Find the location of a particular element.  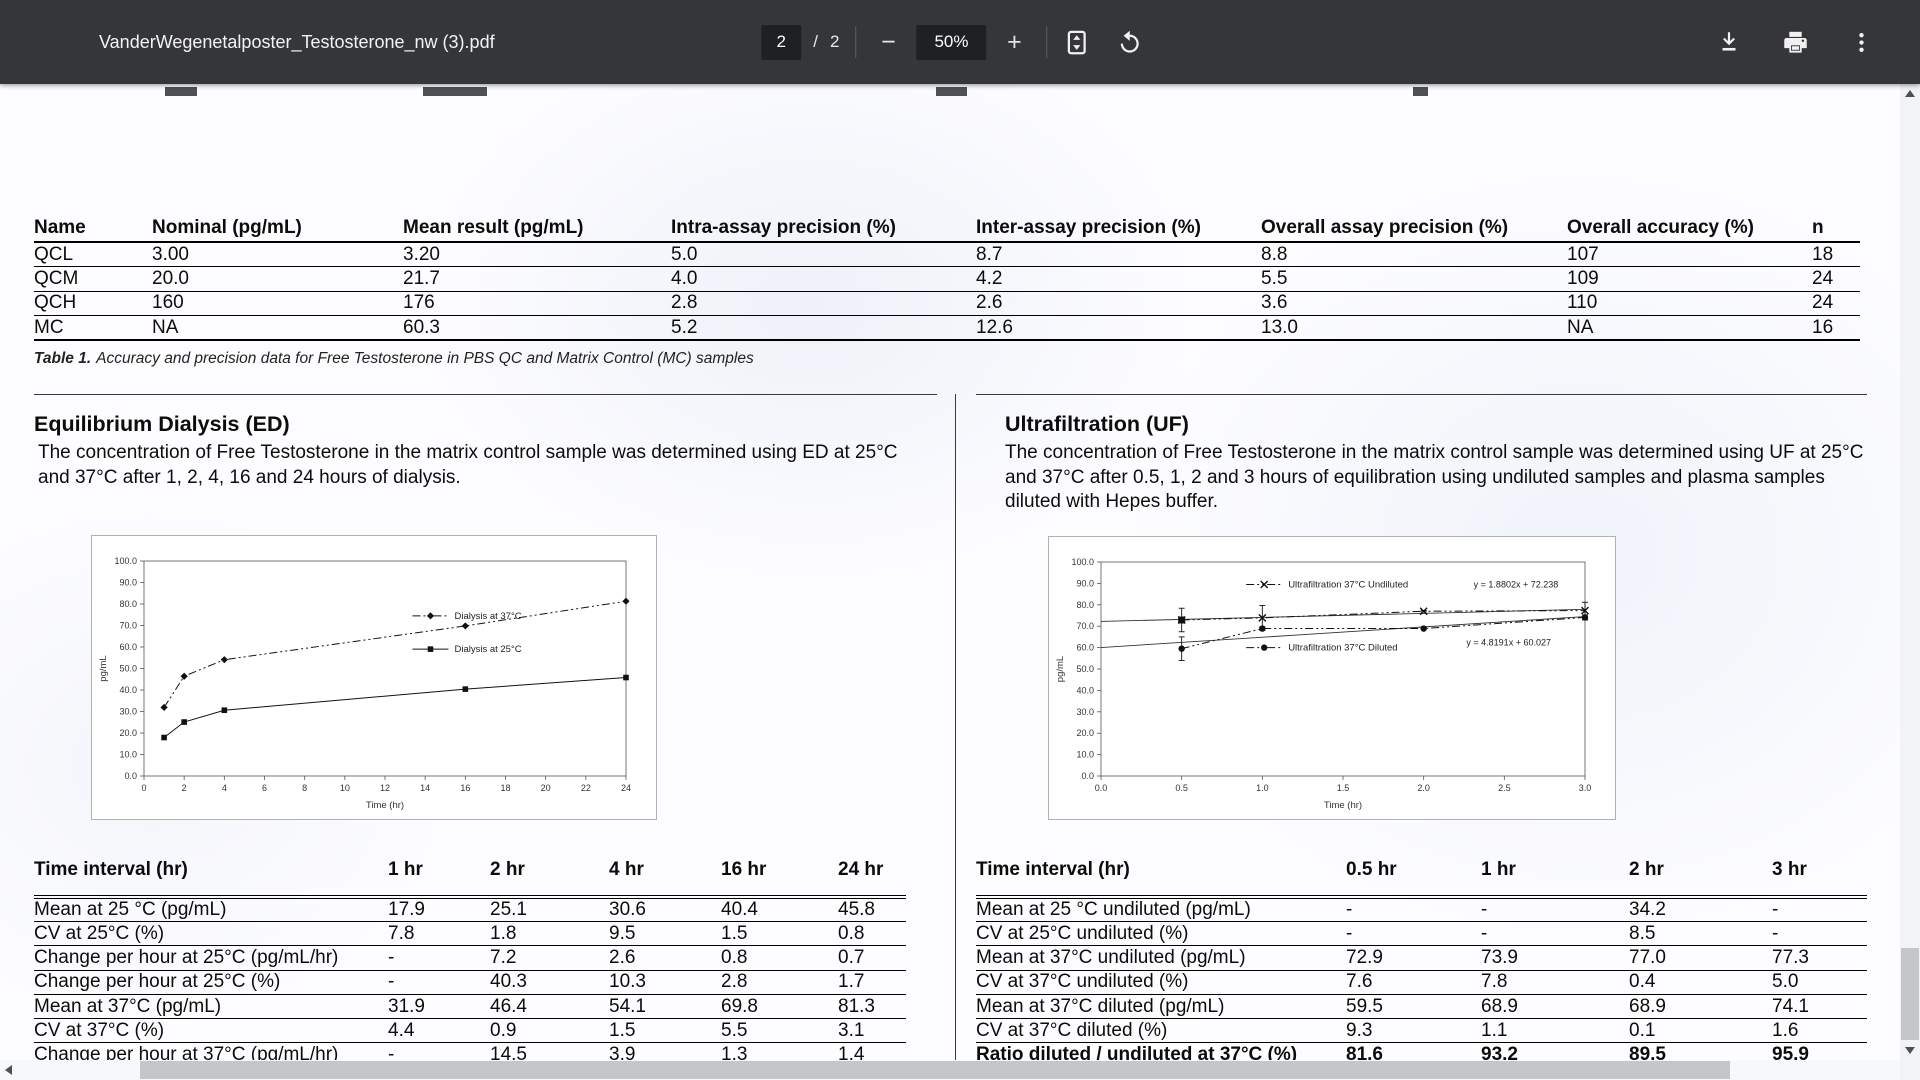

vertical-scrollbar is located at coordinates (1910, 572).